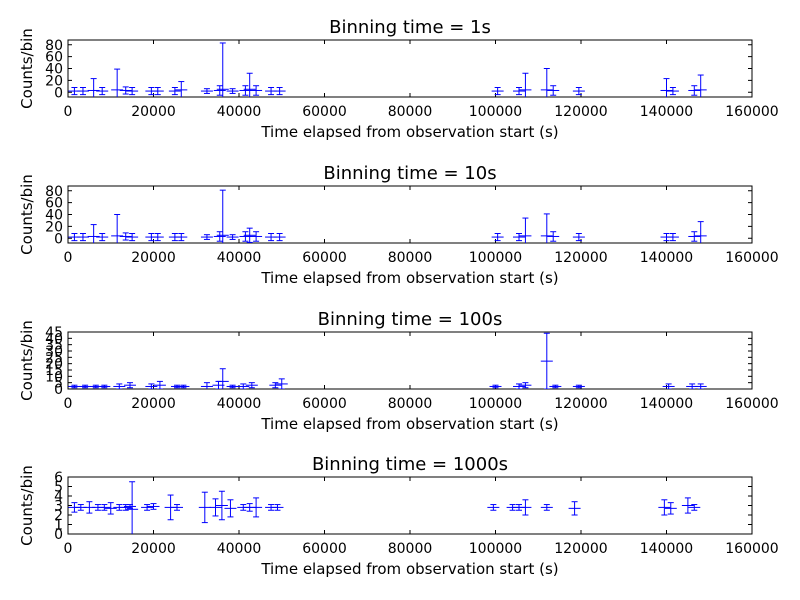 The height and width of the screenshot is (600, 800). I want to click on y-tick-label: 30, so click(54, 352).